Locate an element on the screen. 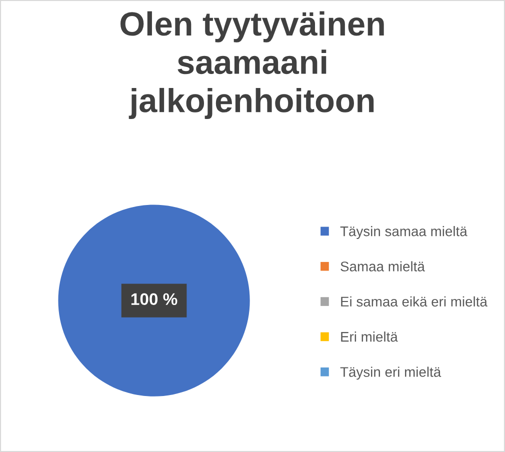 Image resolution: width=505 pixels, height=452 pixels. legend-label: Eri mieltä is located at coordinates (369, 337).